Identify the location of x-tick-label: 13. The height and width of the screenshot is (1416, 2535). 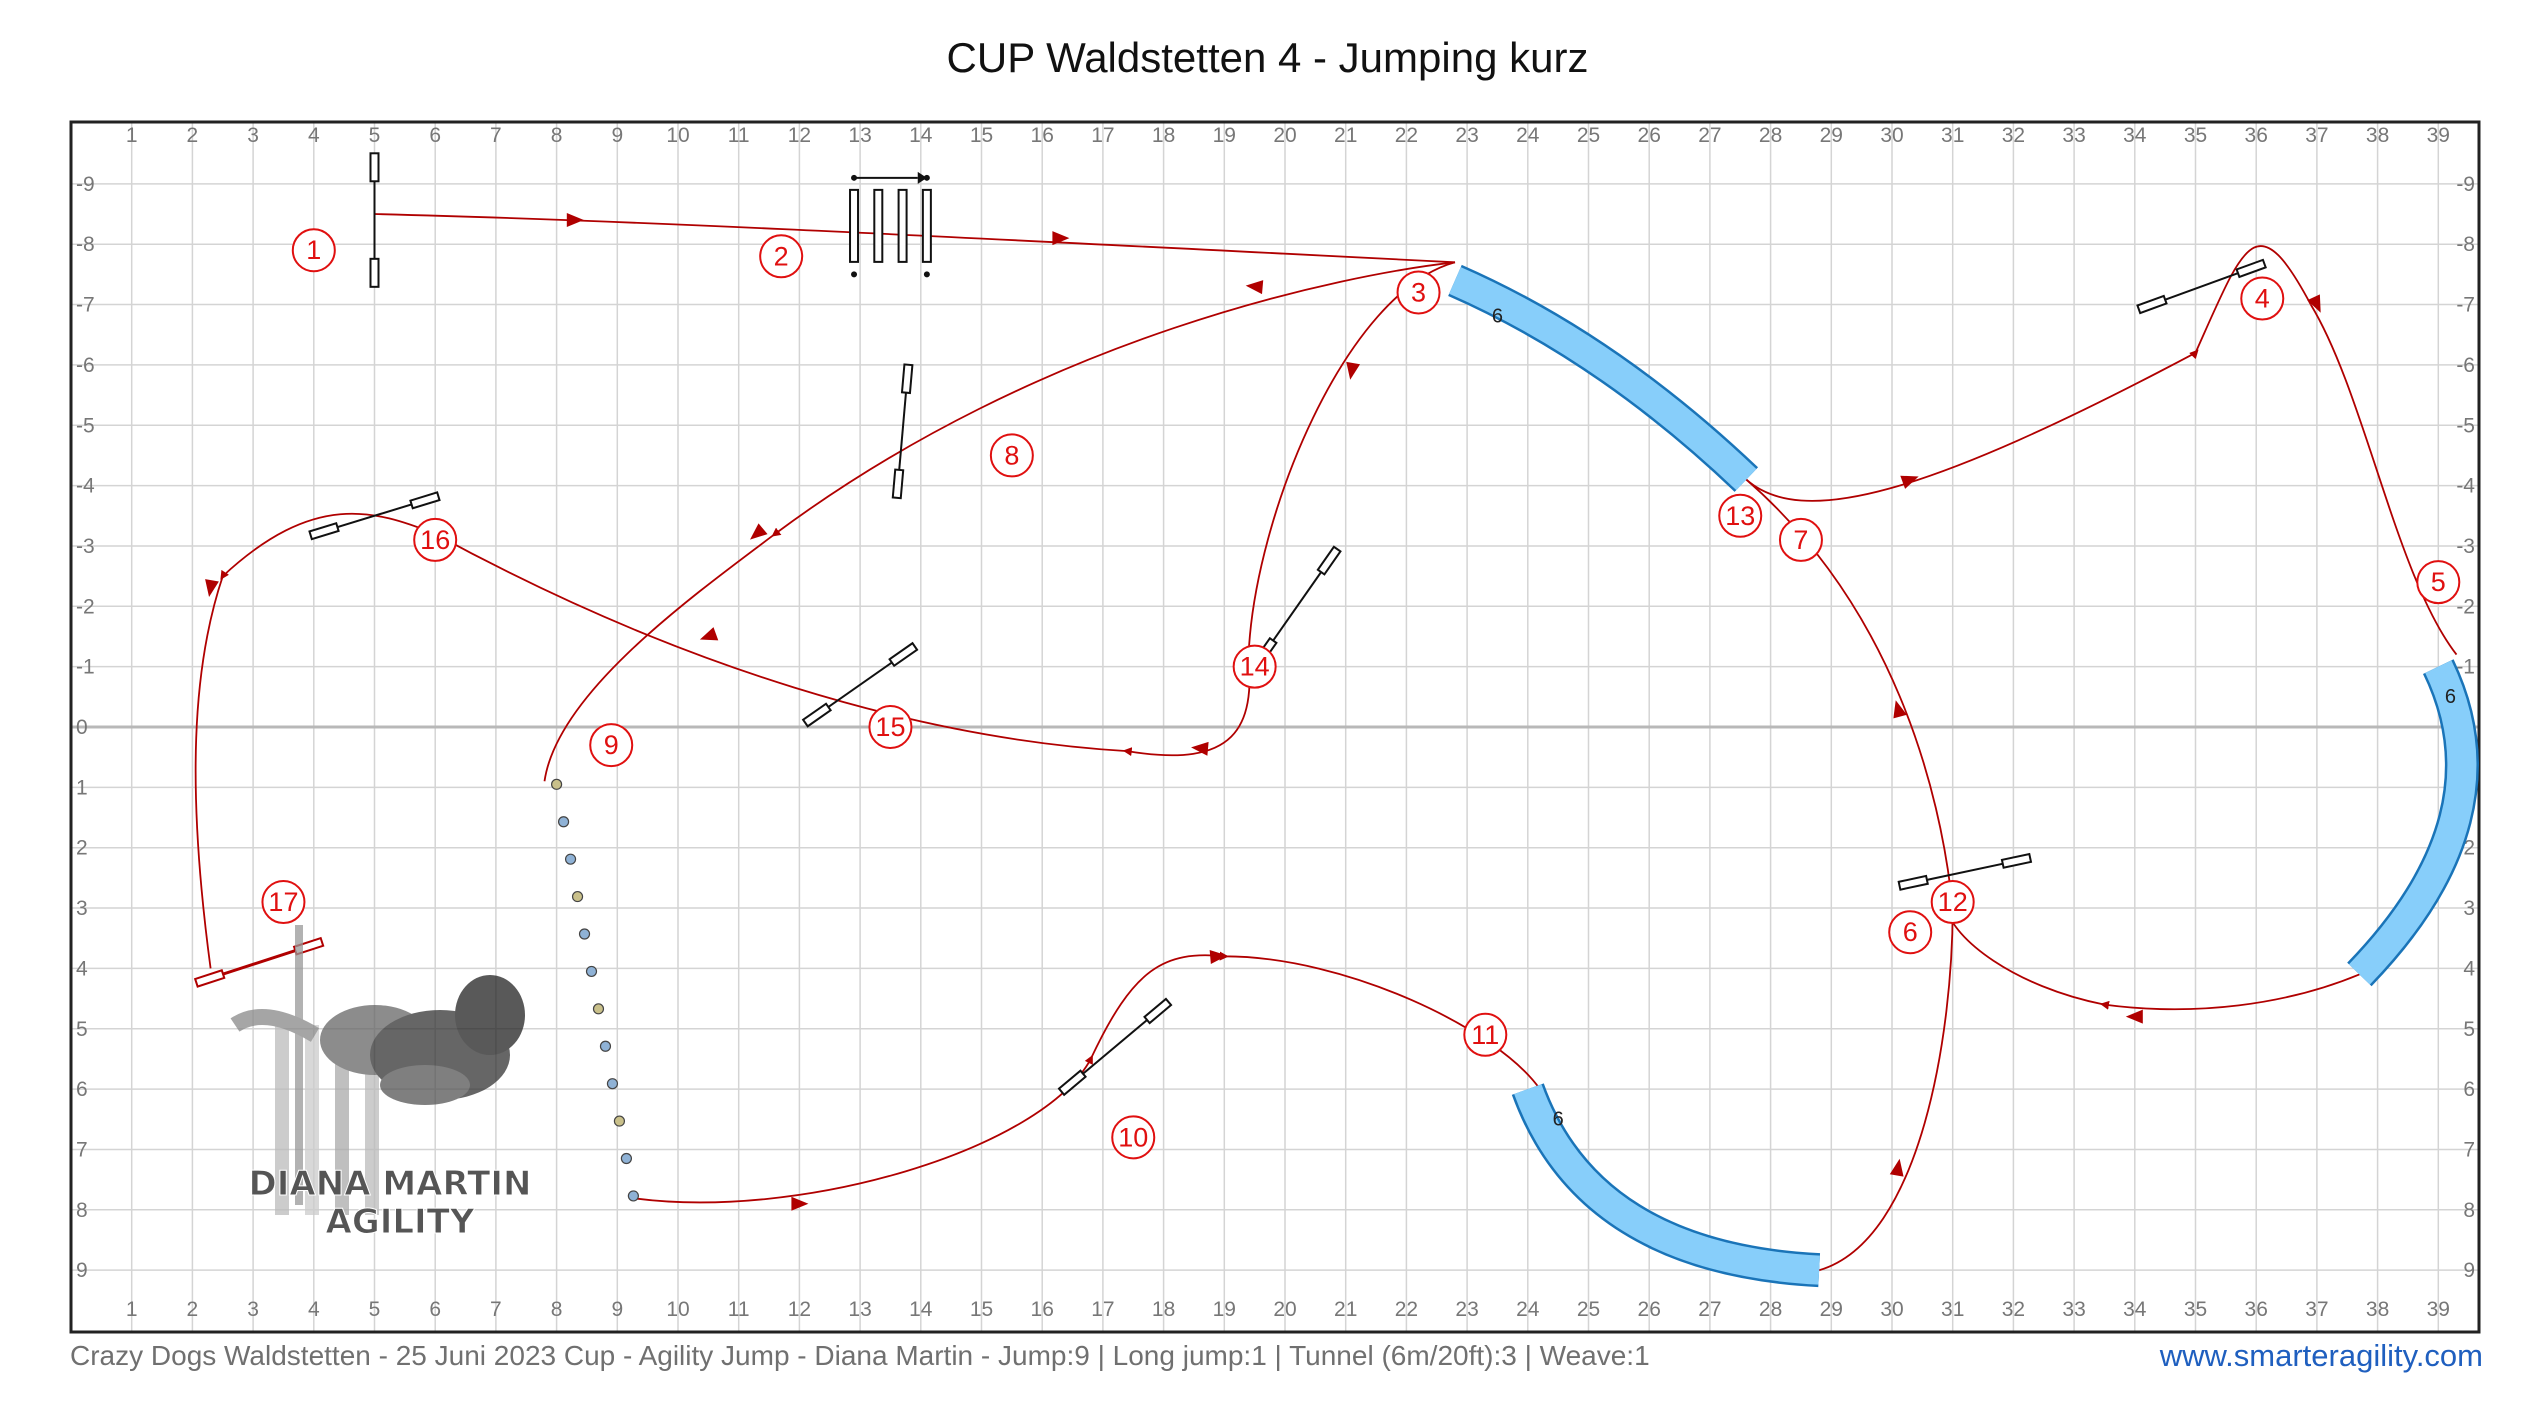
(859, 1309).